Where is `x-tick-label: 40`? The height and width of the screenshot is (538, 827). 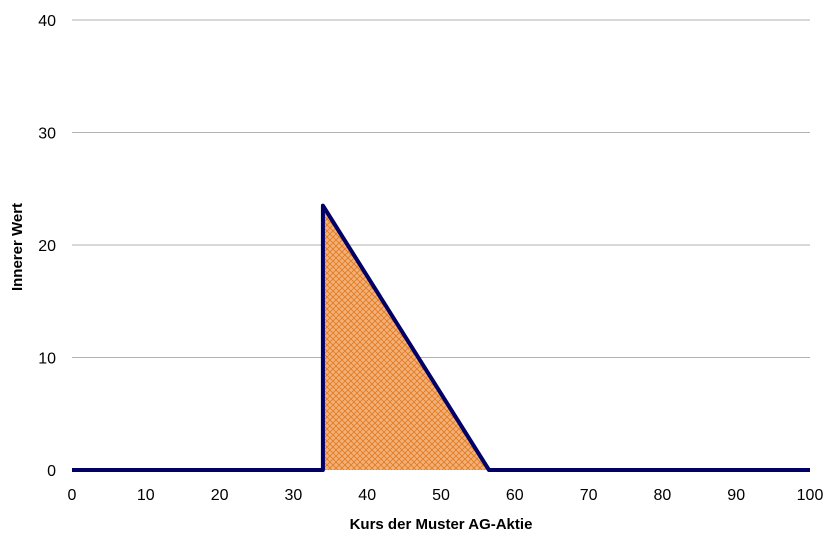
x-tick-label: 40 is located at coordinates (367, 495).